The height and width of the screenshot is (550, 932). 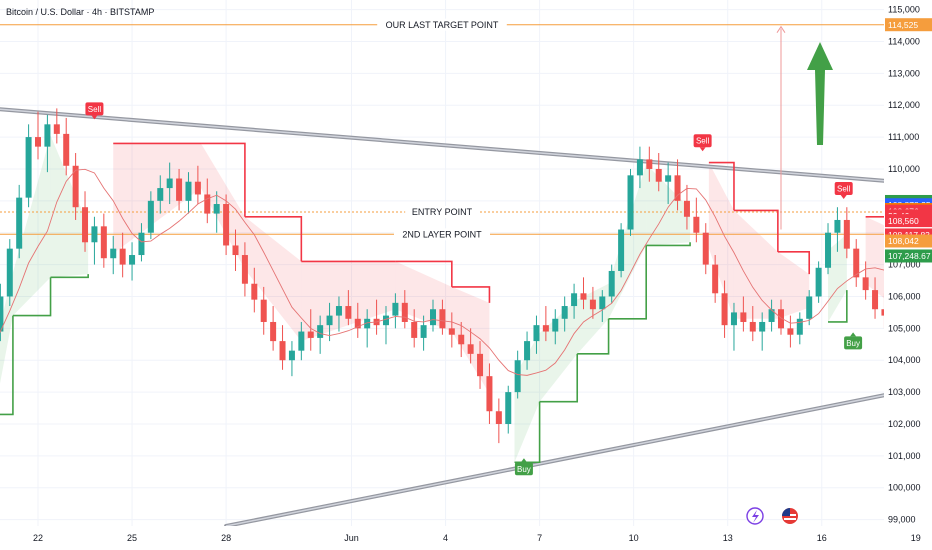 I want to click on second-layer-level-label-bg, so click(x=442, y=234).